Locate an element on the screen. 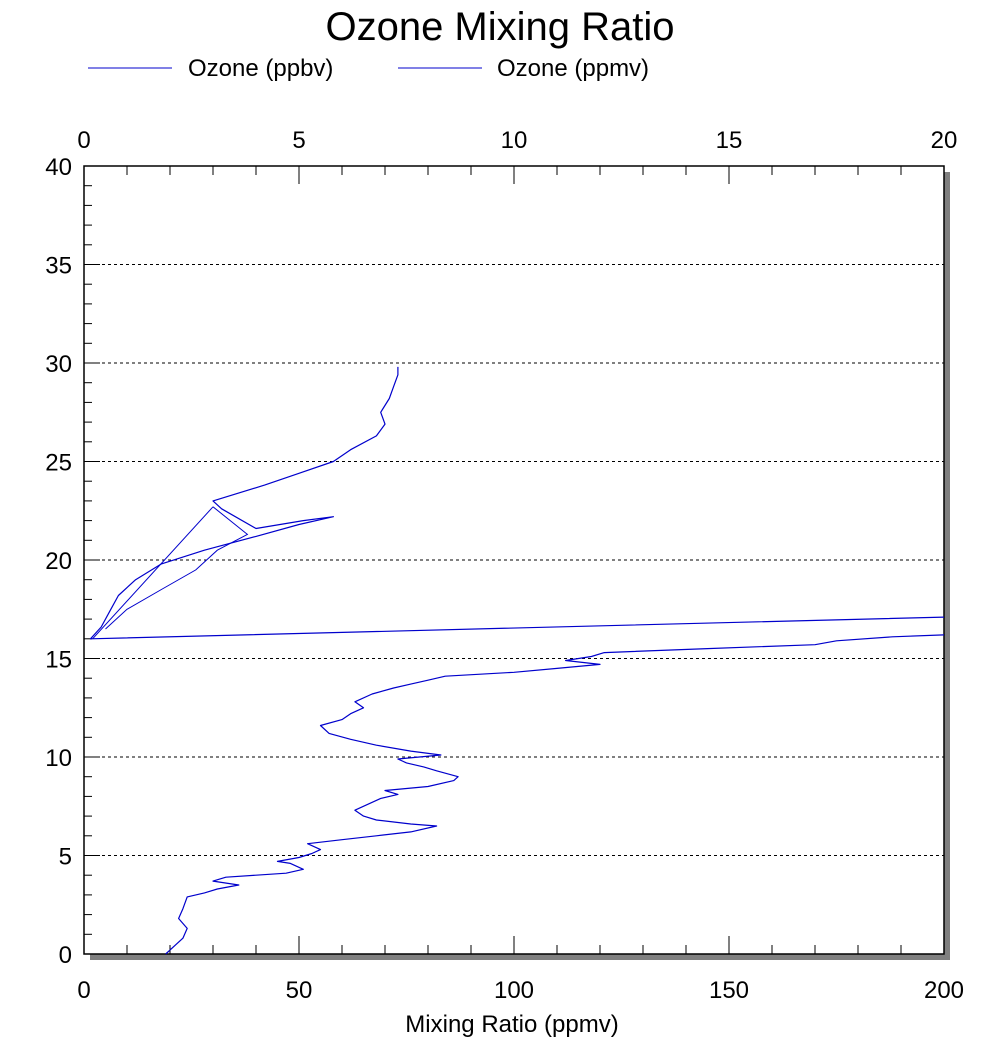 This screenshot has height=1039, width=1000. y-tick-label: 15 is located at coordinates (58, 660).